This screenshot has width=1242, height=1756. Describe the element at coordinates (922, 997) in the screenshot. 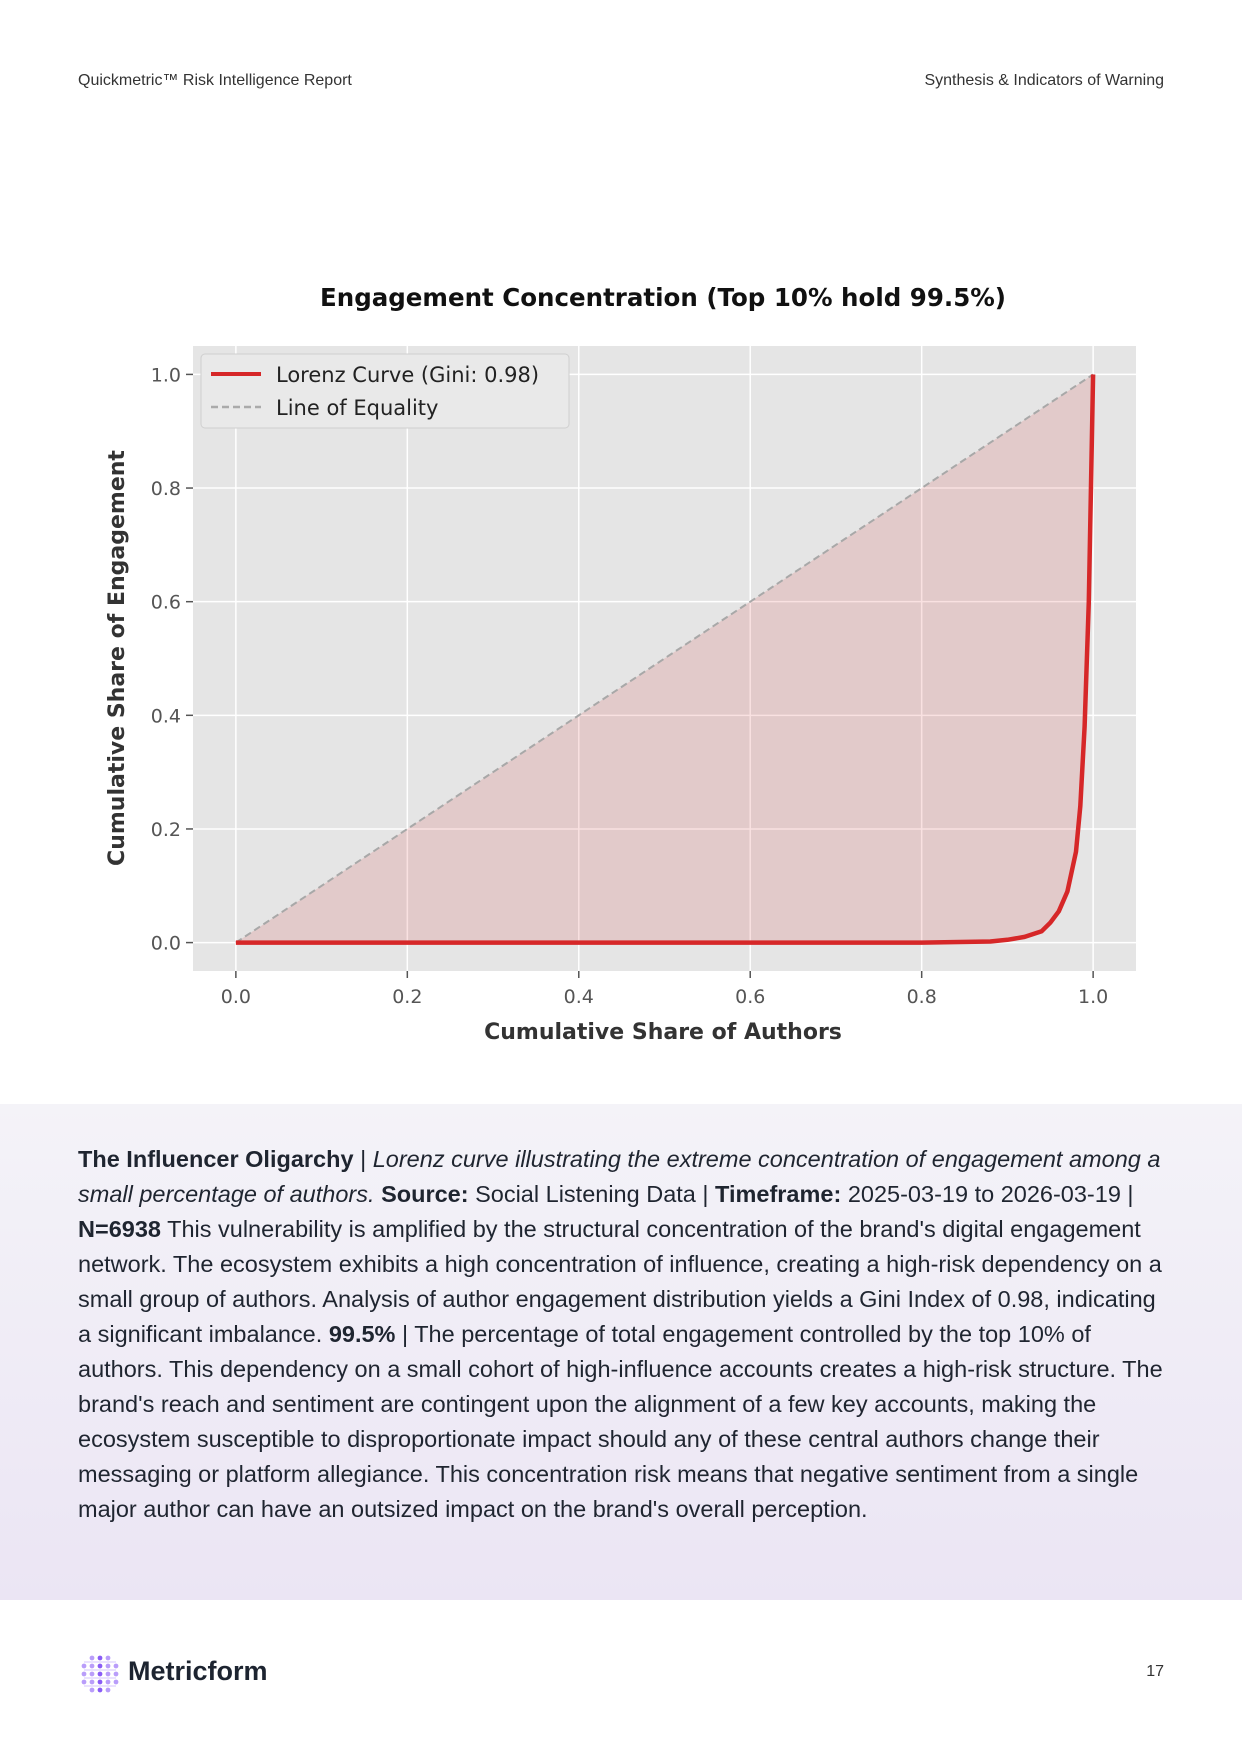

I see `x-tick-label: 0.8` at that location.